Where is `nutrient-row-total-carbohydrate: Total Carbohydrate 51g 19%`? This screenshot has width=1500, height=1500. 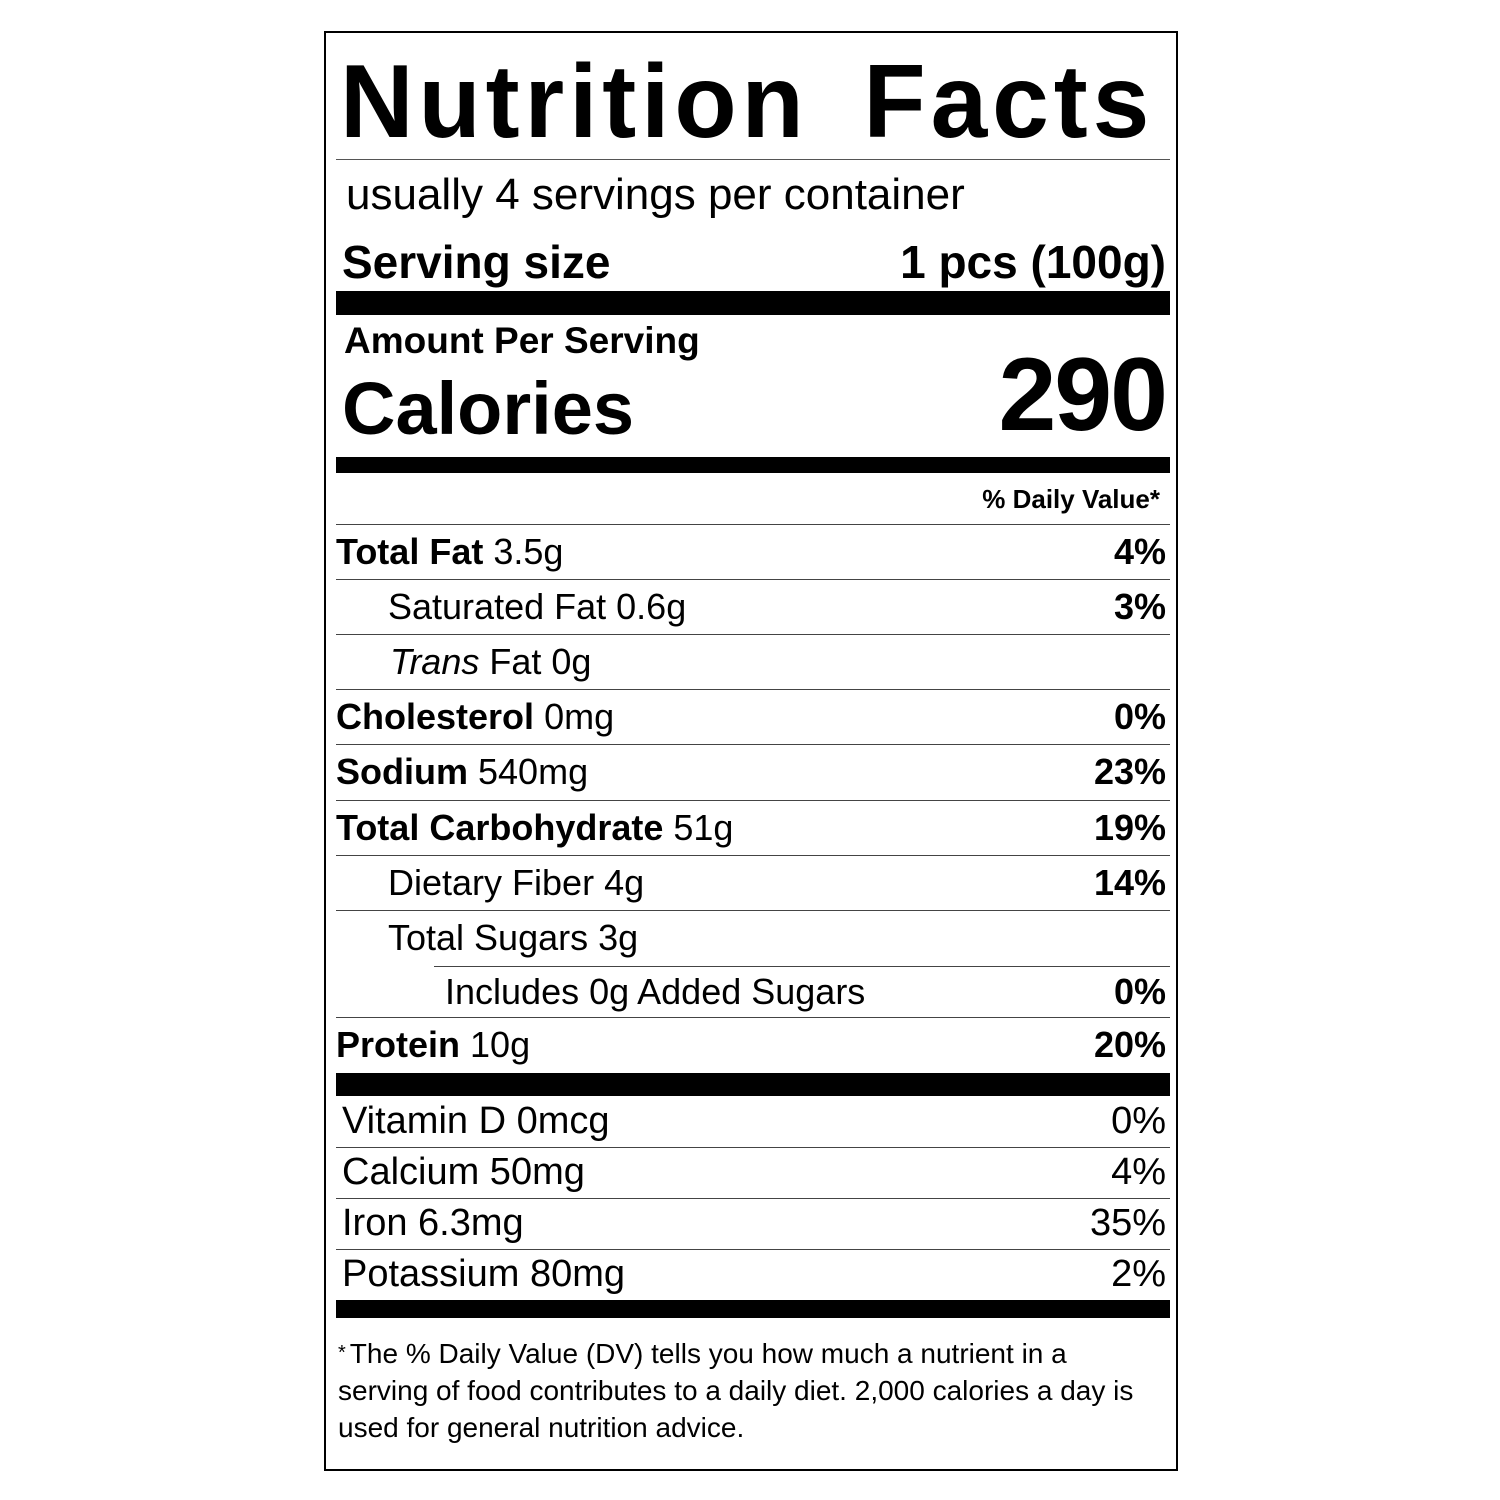 nutrient-row-total-carbohydrate: Total Carbohydrate 51g 19% is located at coordinates (753, 827).